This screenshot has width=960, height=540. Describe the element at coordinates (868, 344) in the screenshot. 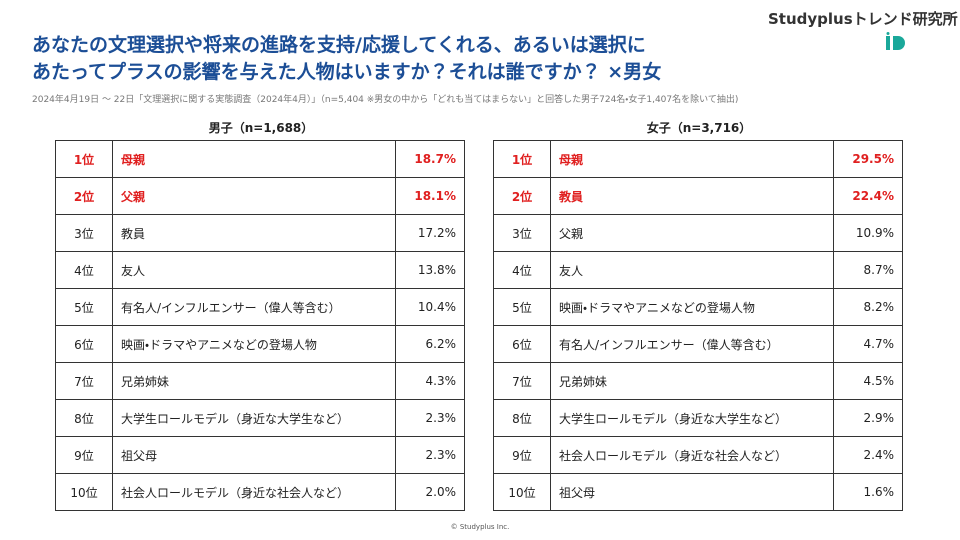

I see `percentage: 4.7%` at that location.